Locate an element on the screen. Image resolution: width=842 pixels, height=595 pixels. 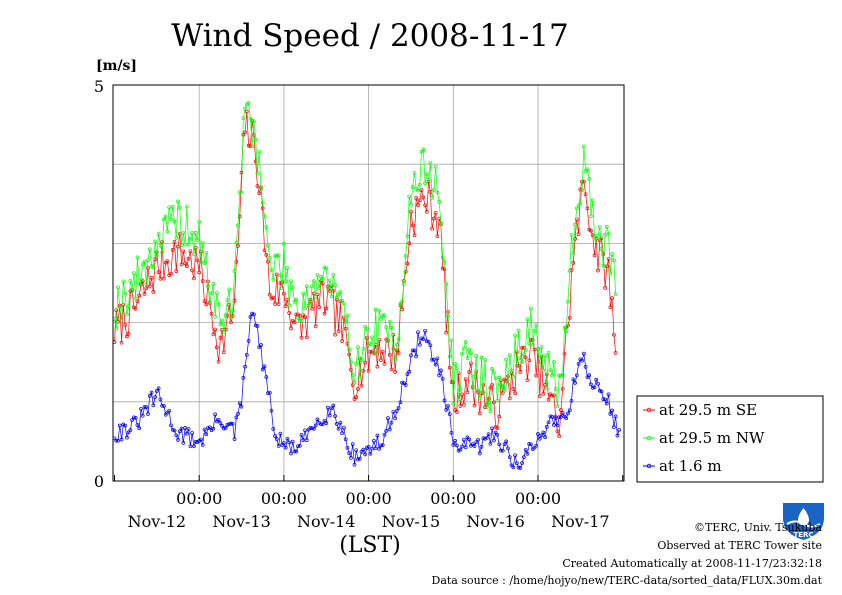
credit-observed: Observed at TERC Tower site is located at coordinates (739, 545).